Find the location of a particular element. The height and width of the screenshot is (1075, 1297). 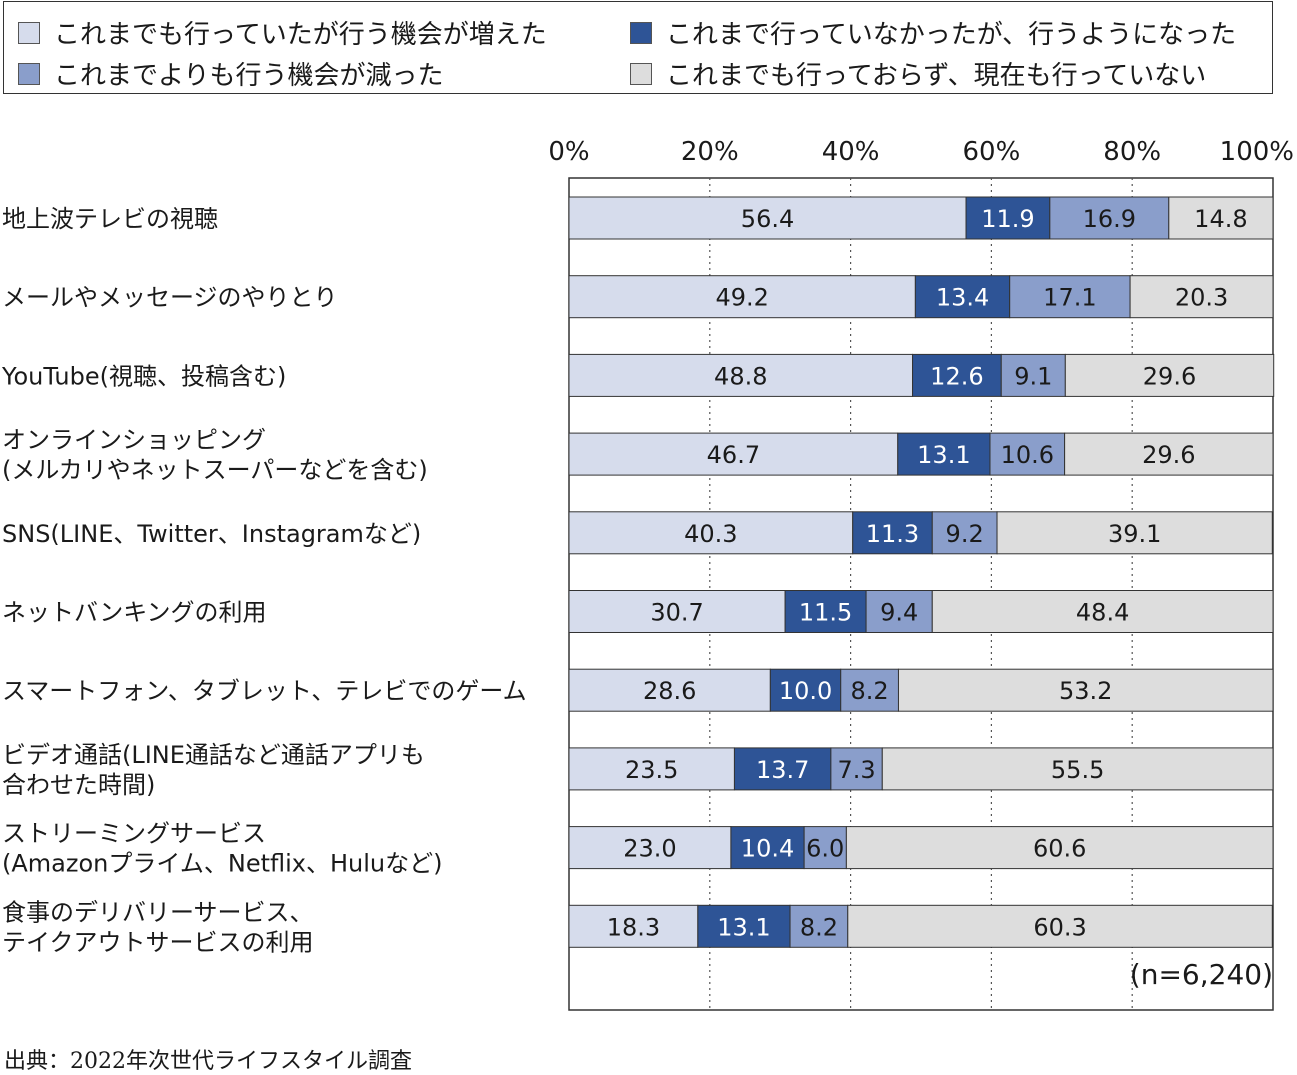

x-tick-label: 80% is located at coordinates (1132, 152).